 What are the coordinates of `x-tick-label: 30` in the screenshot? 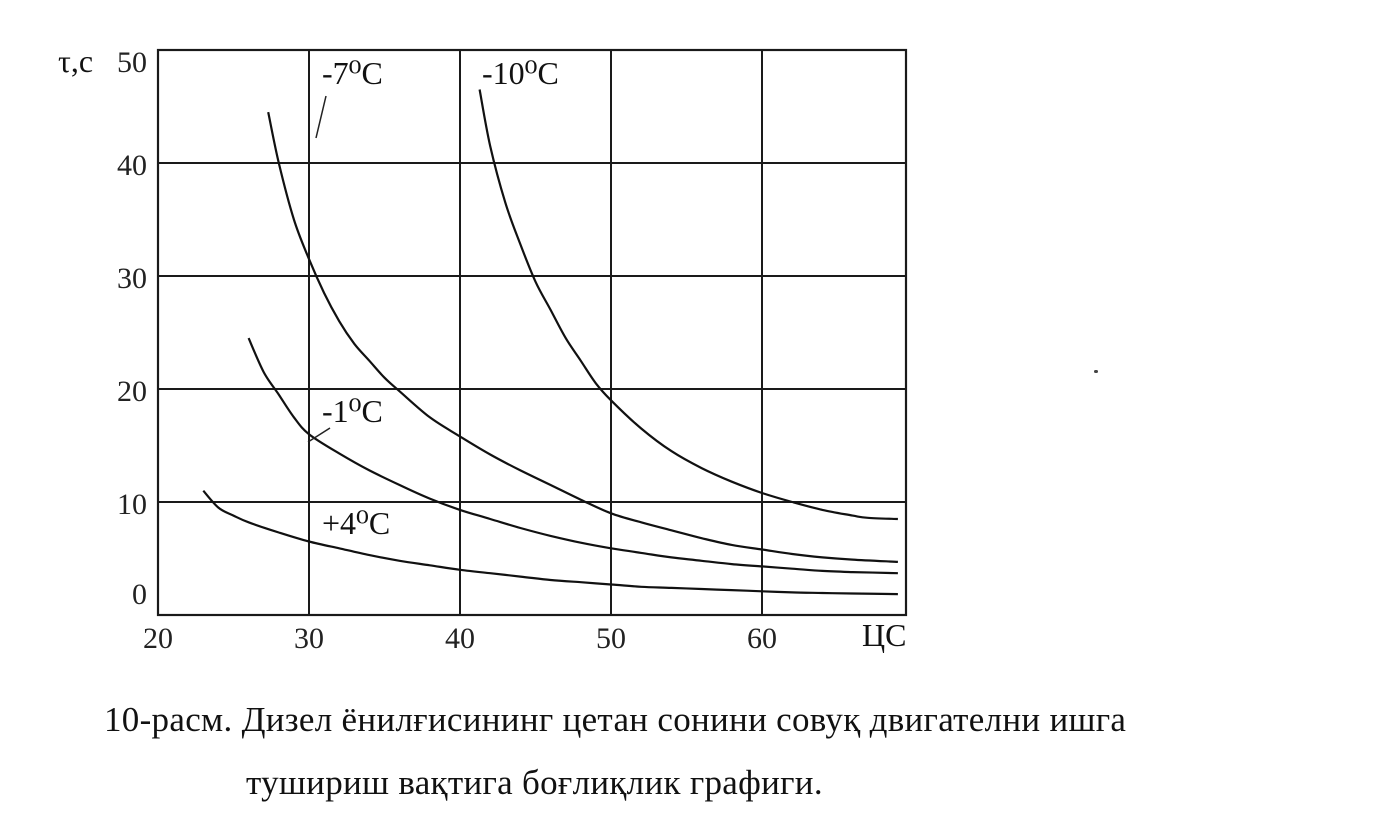 It's located at (309, 638).